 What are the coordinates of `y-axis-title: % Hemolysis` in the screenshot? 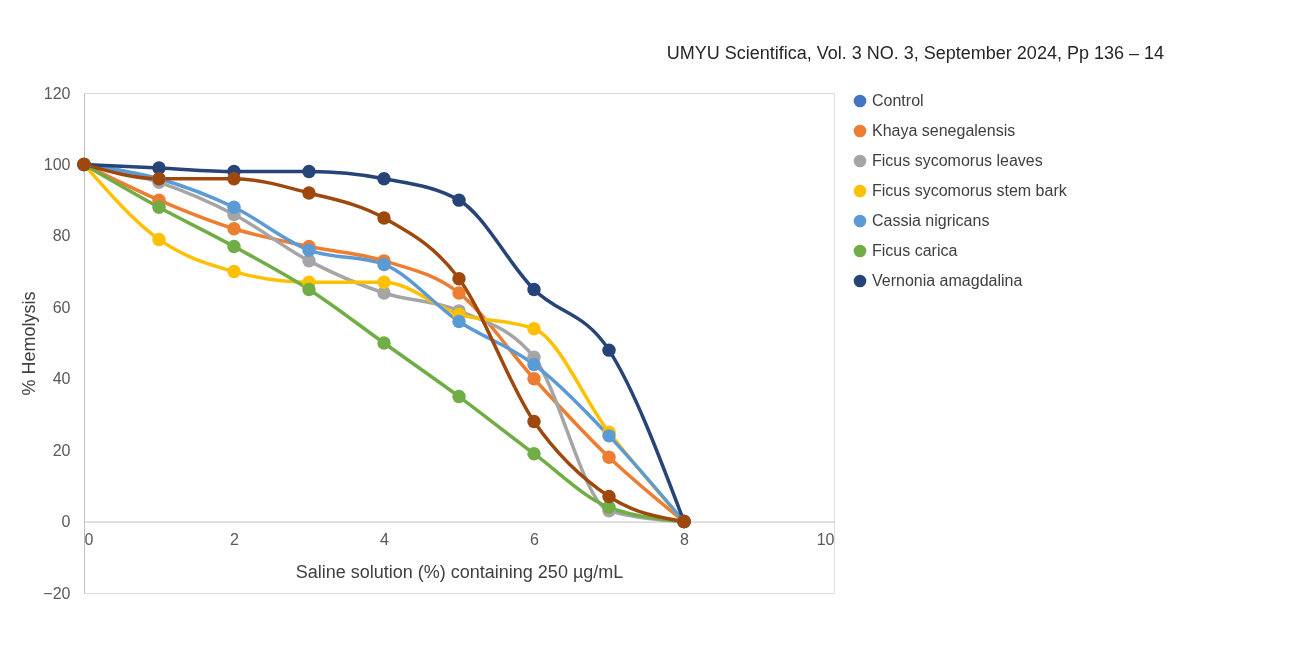 It's located at (29, 343).